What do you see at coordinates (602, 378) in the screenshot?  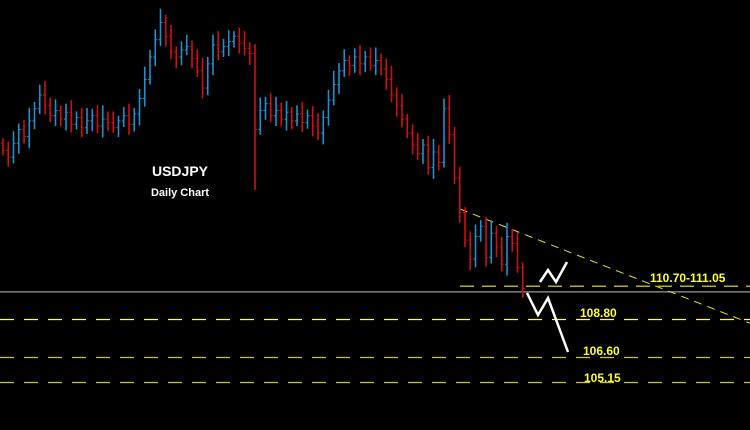 I see `level-label-105-15: 105.15` at bounding box center [602, 378].